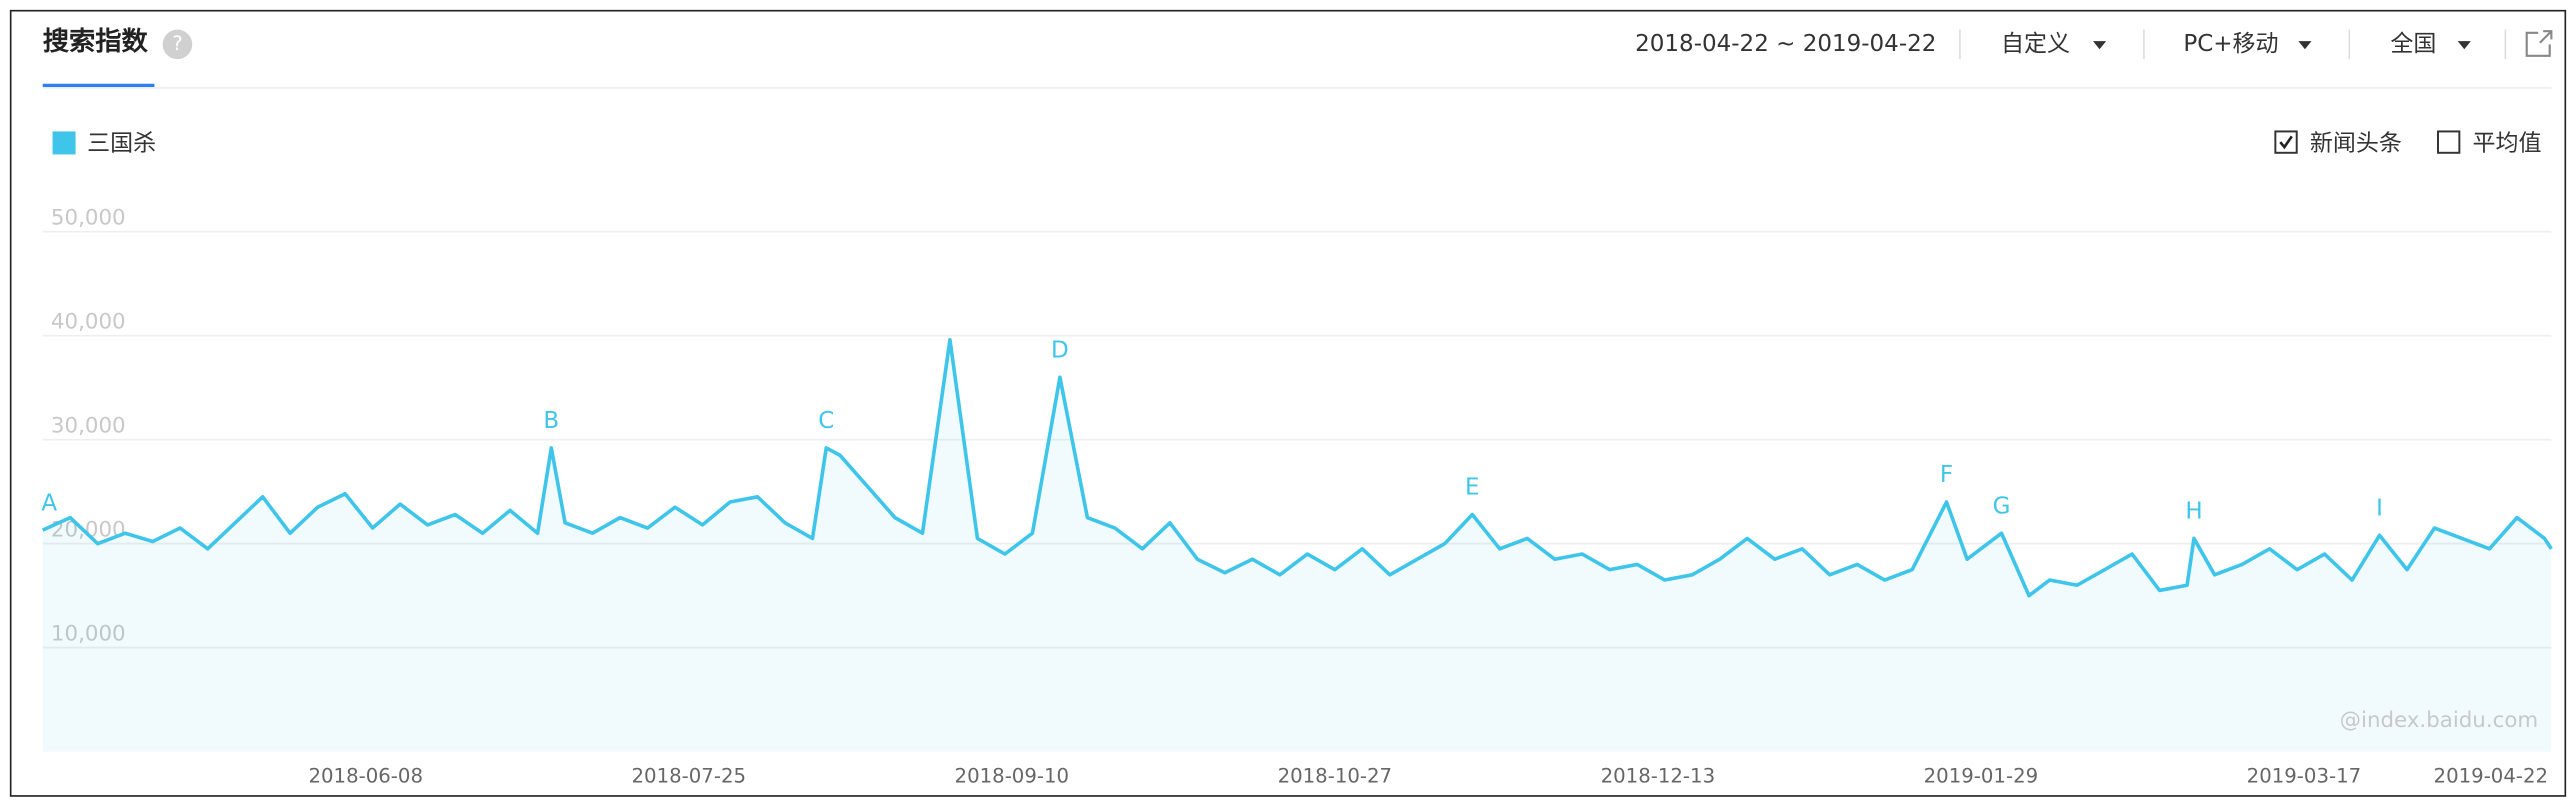 This screenshot has height=806, width=2576. I want to click on share-box, so click(2538, 44).